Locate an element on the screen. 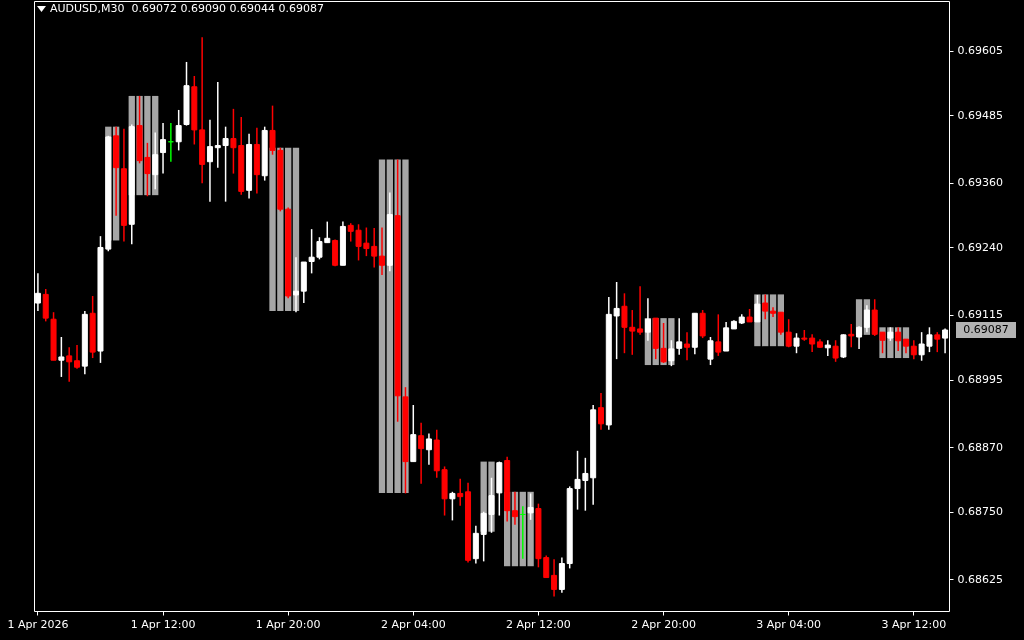 This screenshot has height=640, width=1024. y-tick-label: 0.69360 is located at coordinates (980, 183).